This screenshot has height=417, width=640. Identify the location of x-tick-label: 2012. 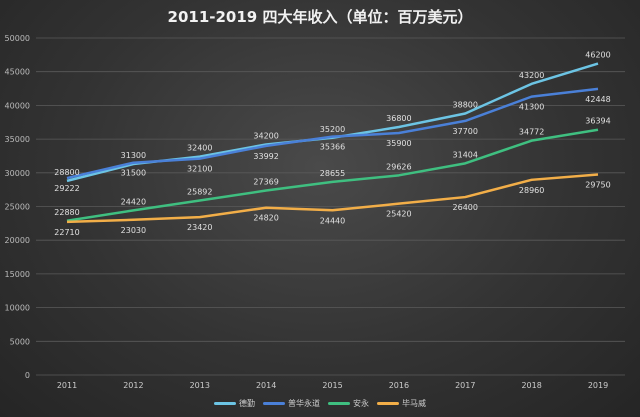
(133, 385).